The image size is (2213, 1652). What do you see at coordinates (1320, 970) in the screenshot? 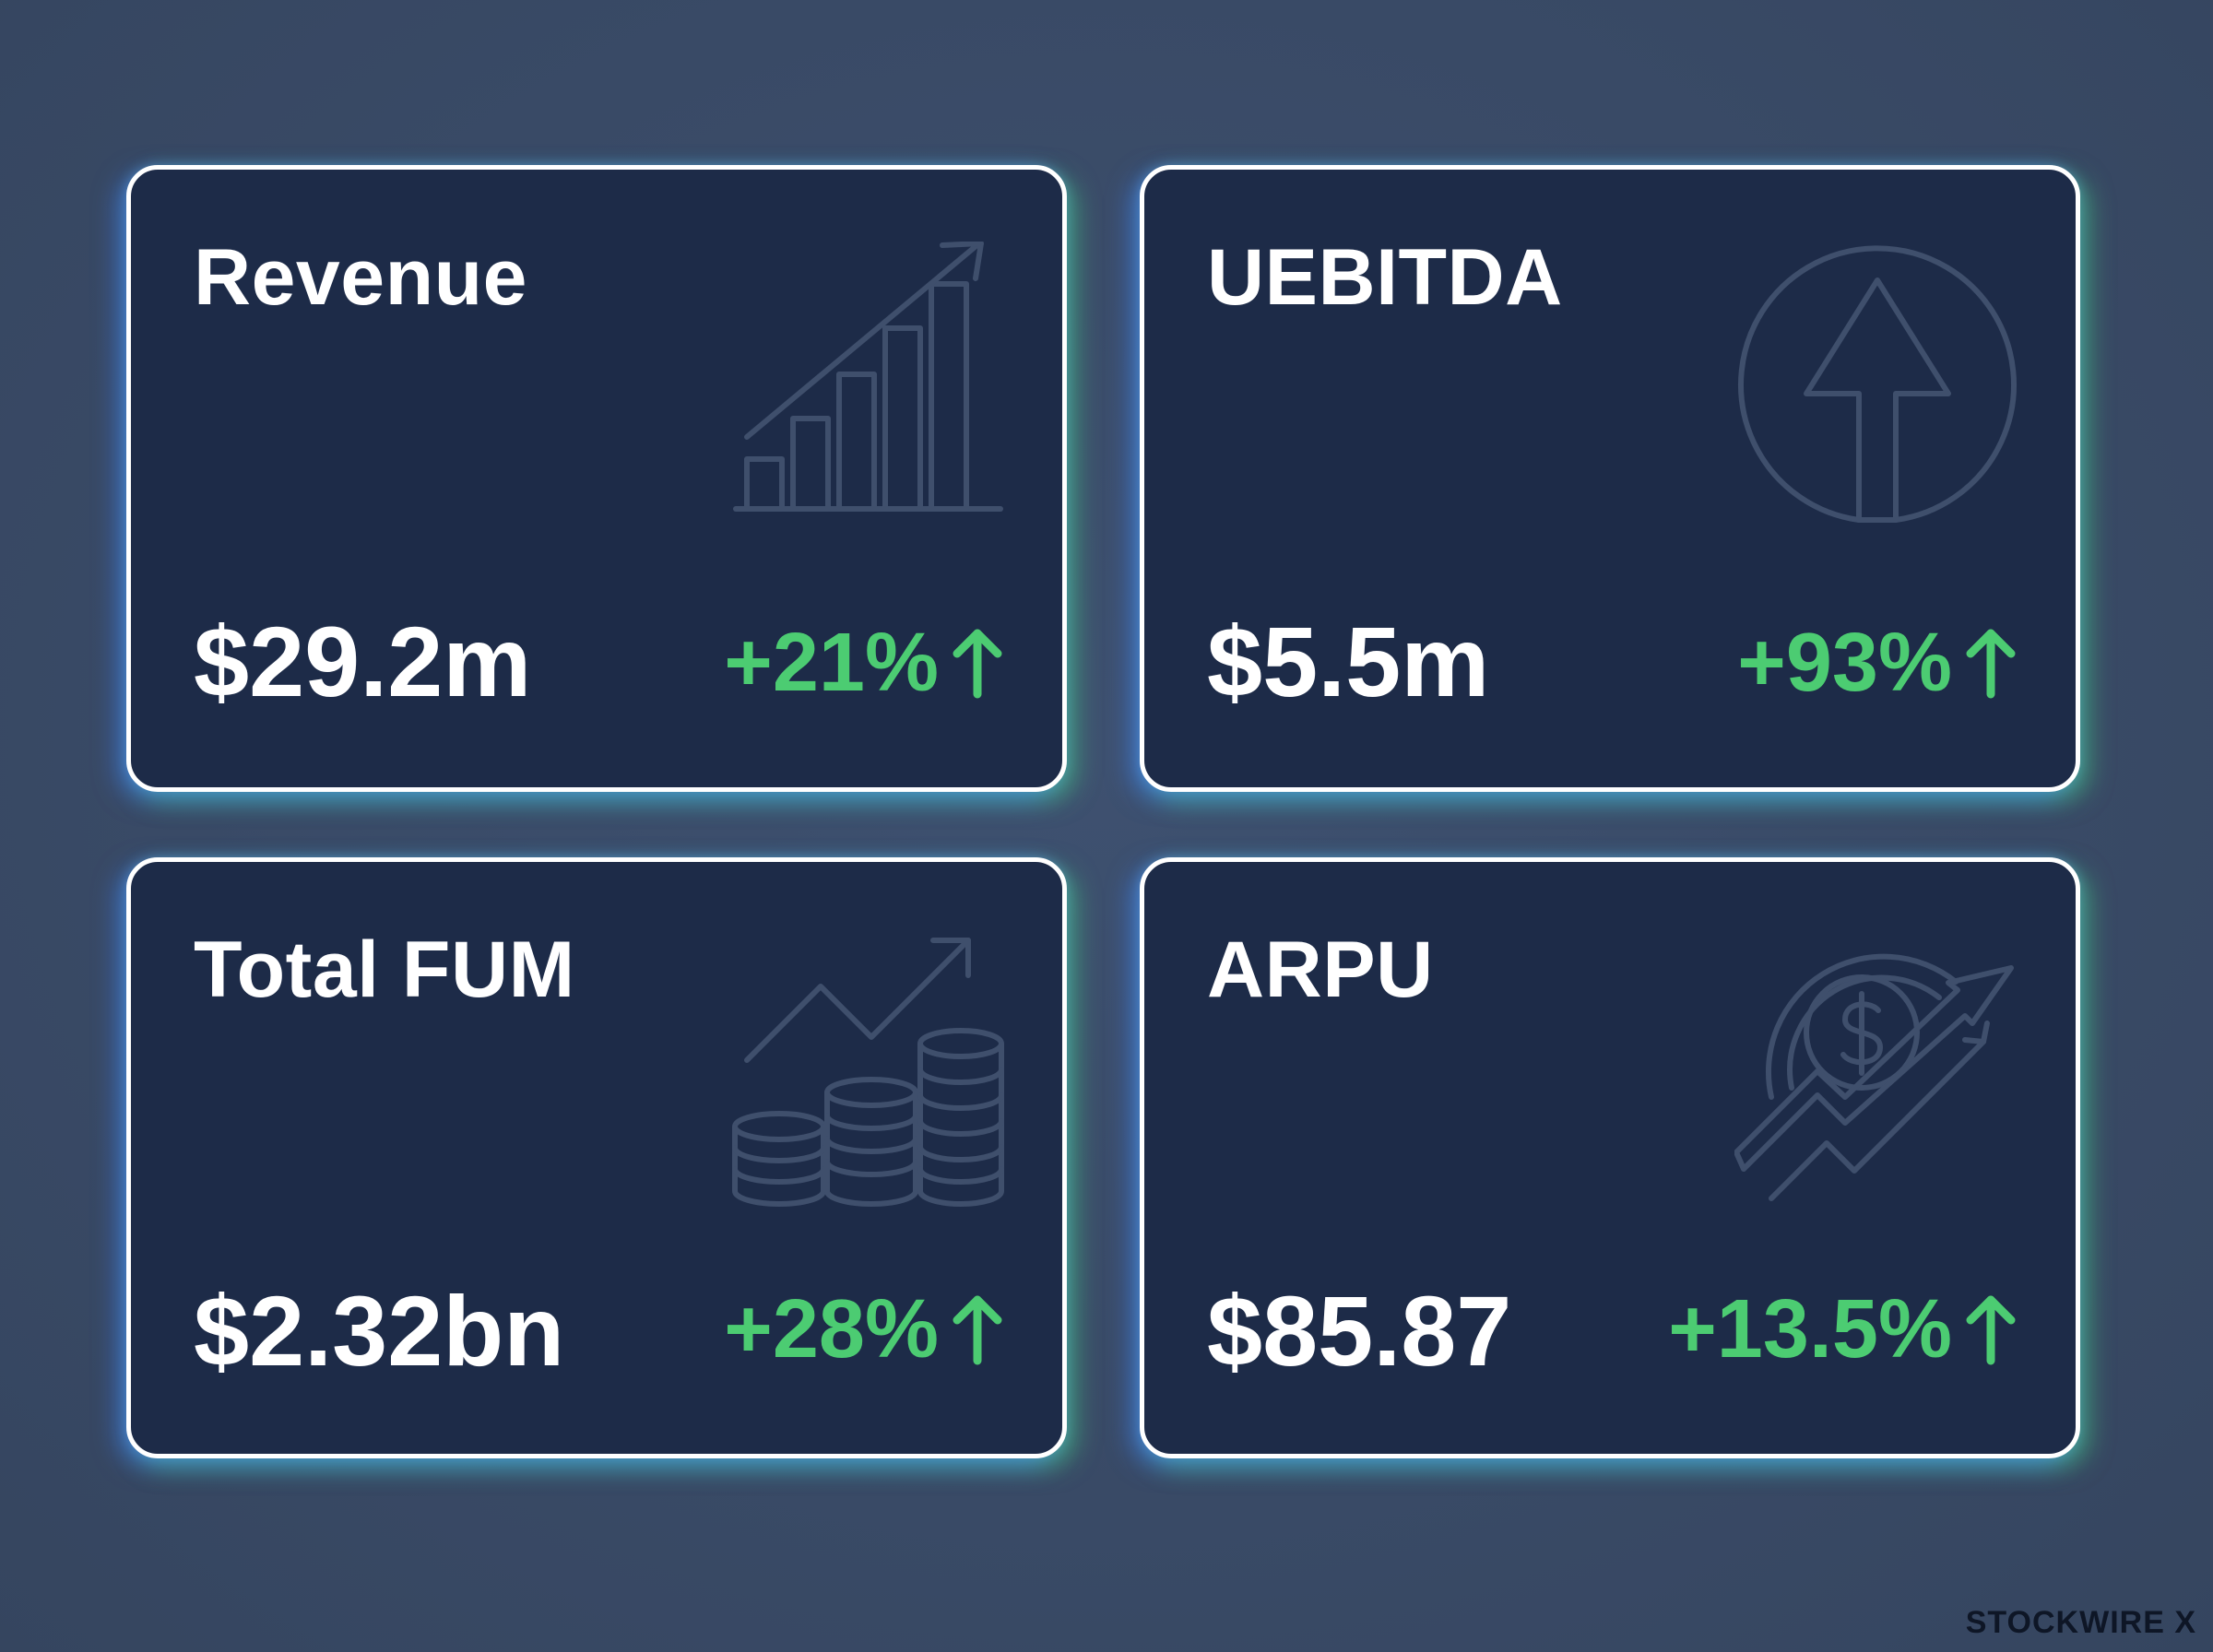
I see `metric-title: ARPU` at bounding box center [1320, 970].